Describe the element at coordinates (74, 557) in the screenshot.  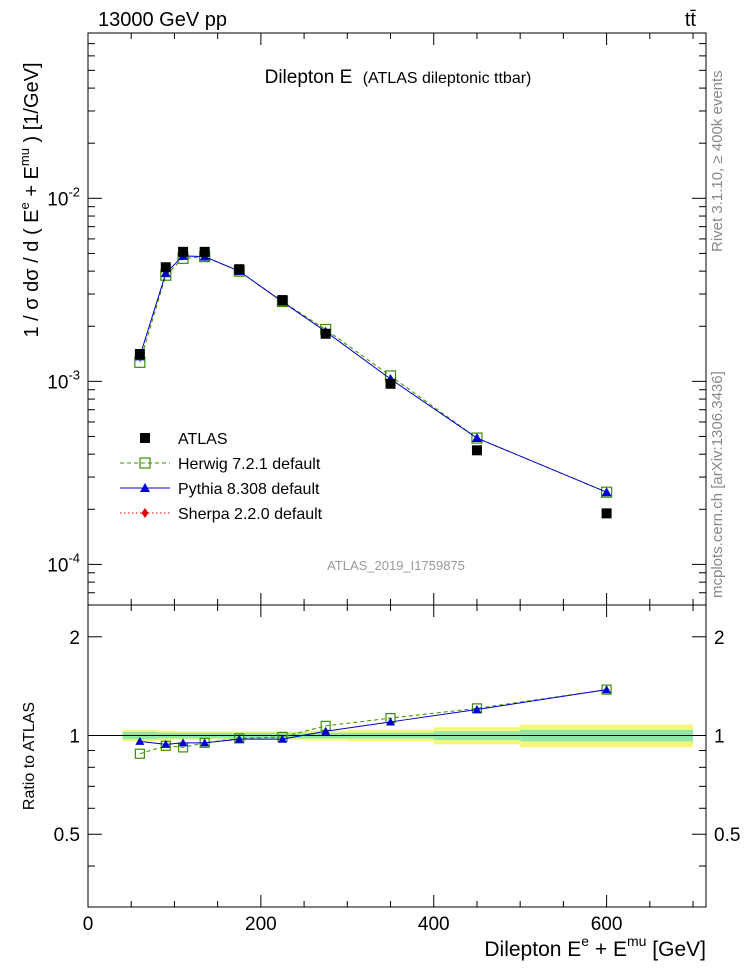
I see `y-tick-label-exp: -4` at that location.